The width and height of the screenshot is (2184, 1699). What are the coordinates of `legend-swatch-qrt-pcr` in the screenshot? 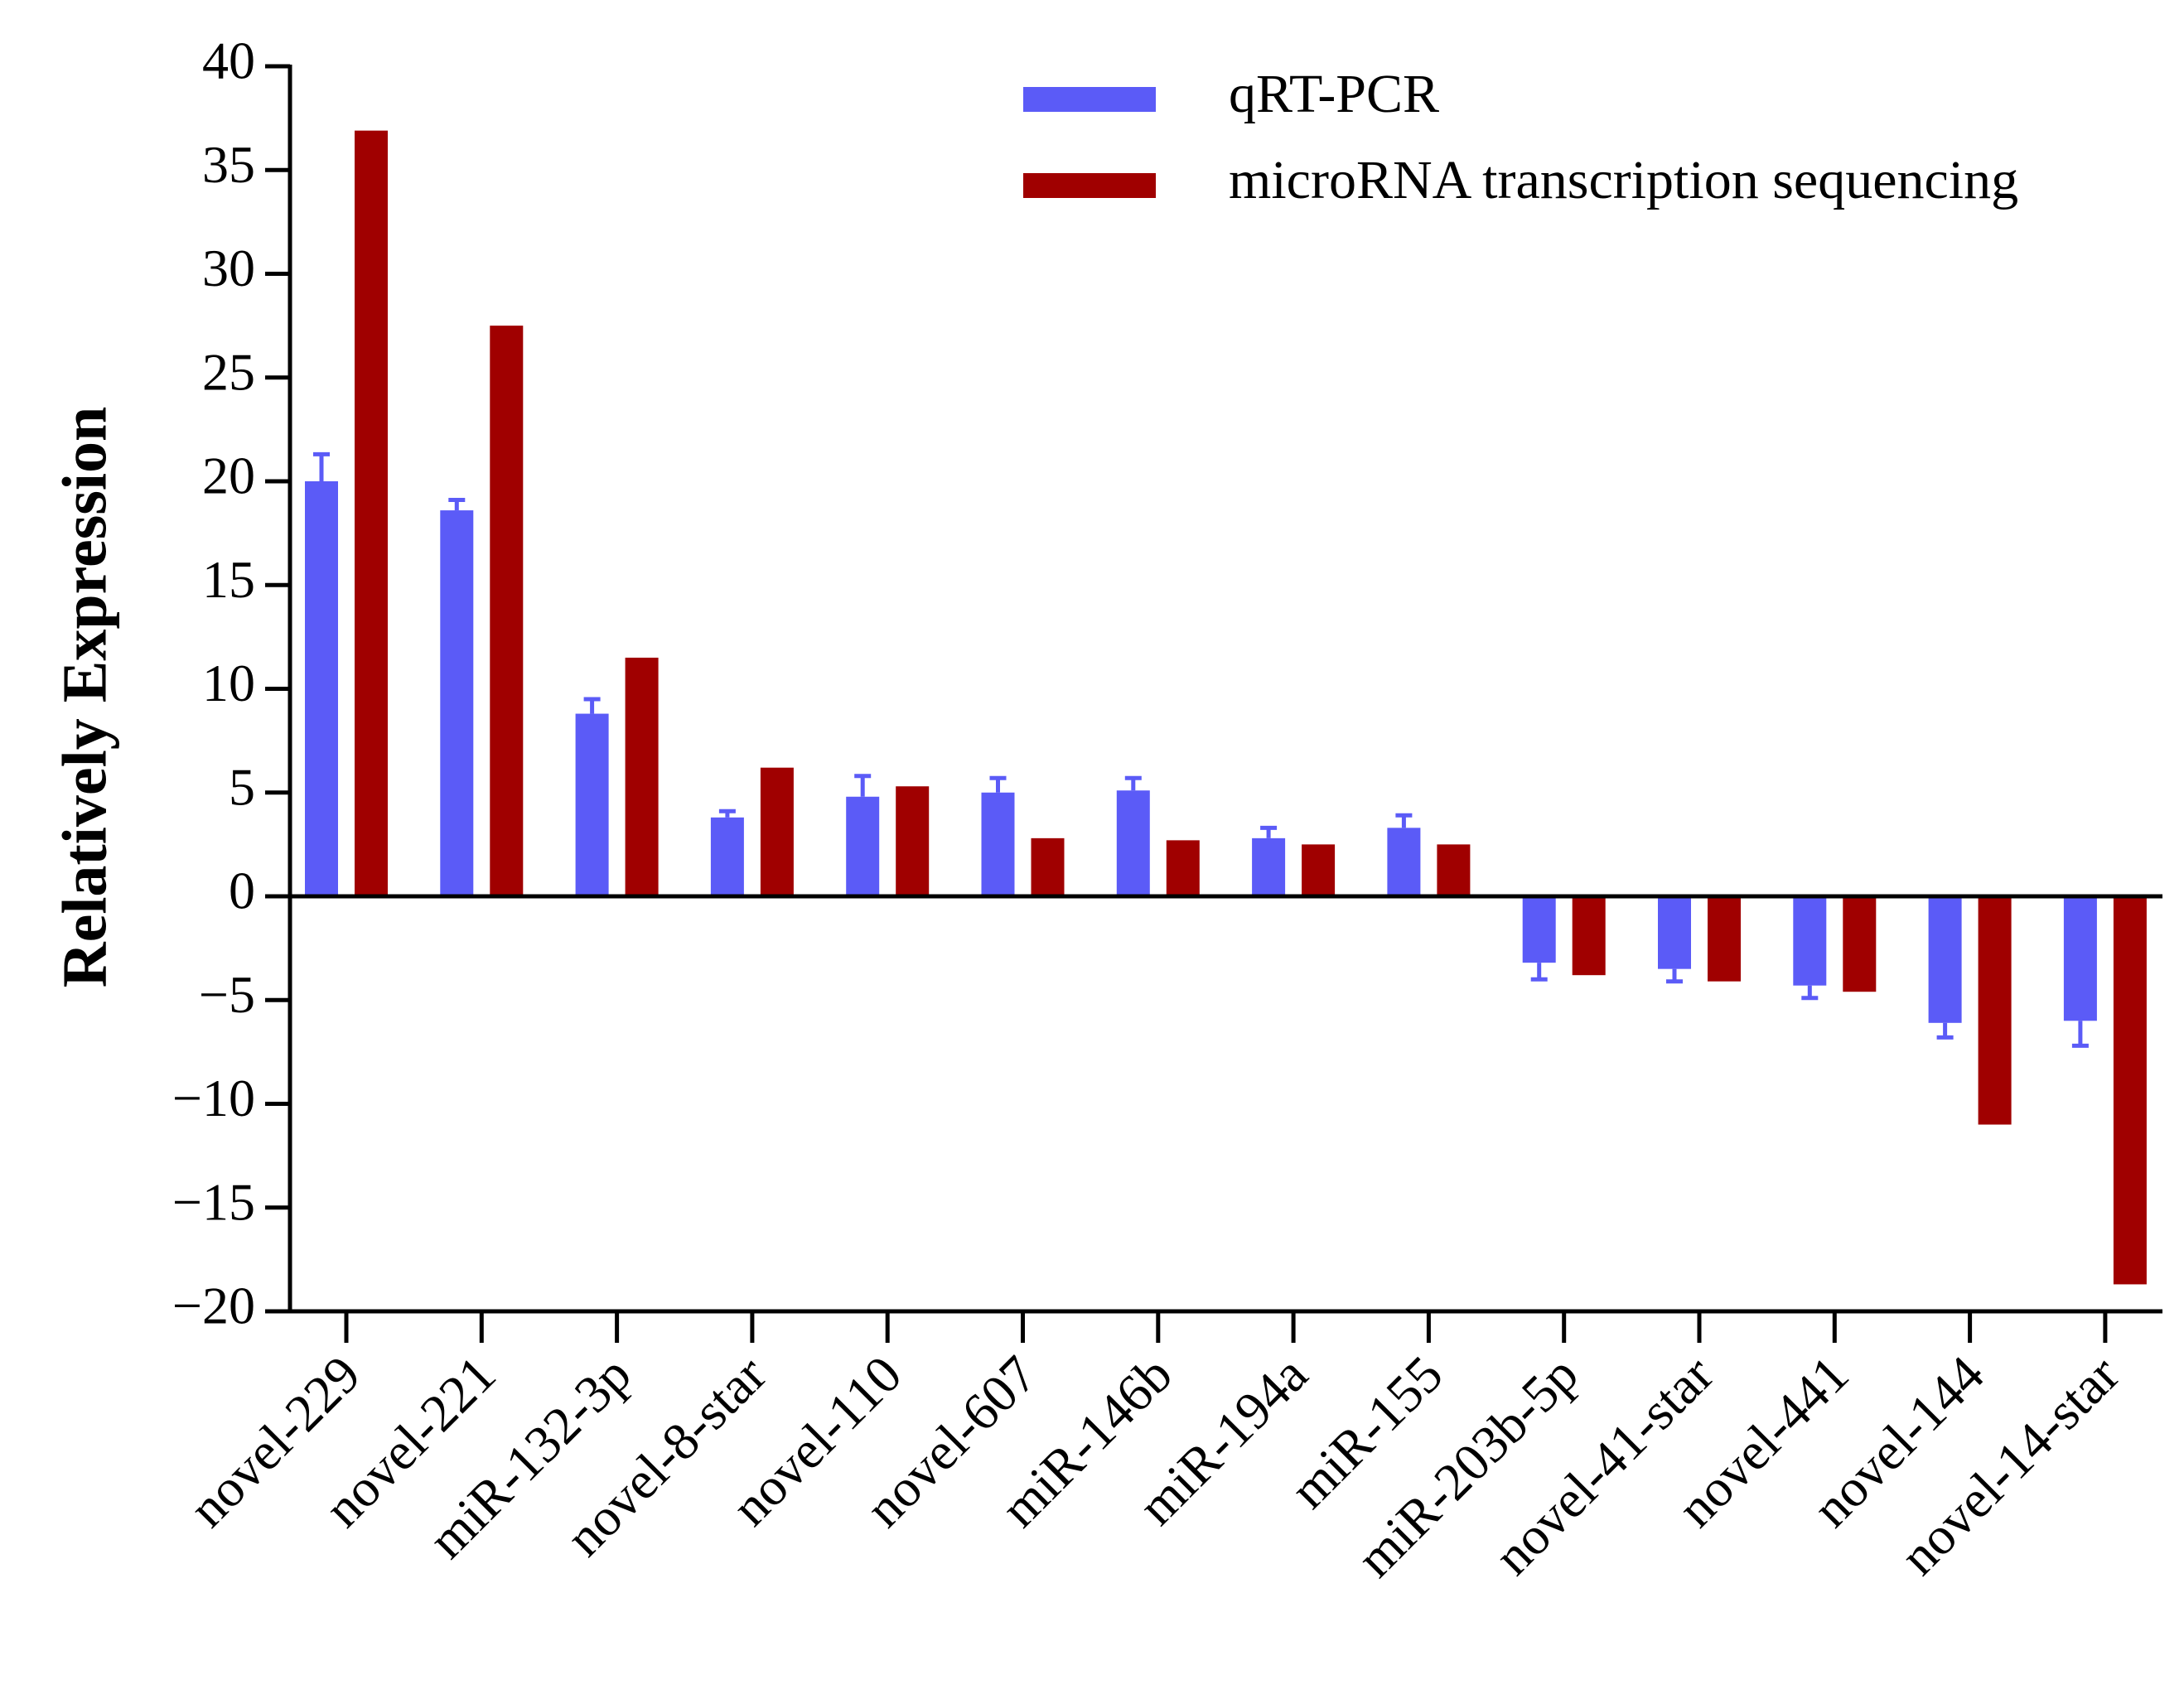 It's located at (1089, 99).